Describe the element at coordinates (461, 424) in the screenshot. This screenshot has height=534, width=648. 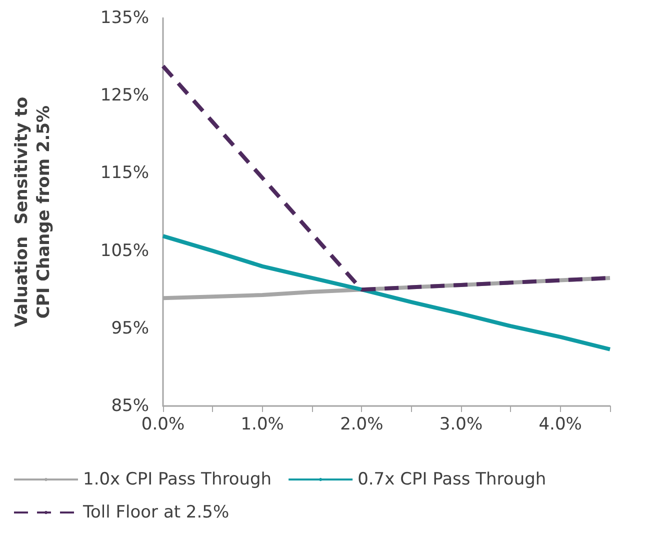
I see `x-tick-label: 3.0%` at that location.